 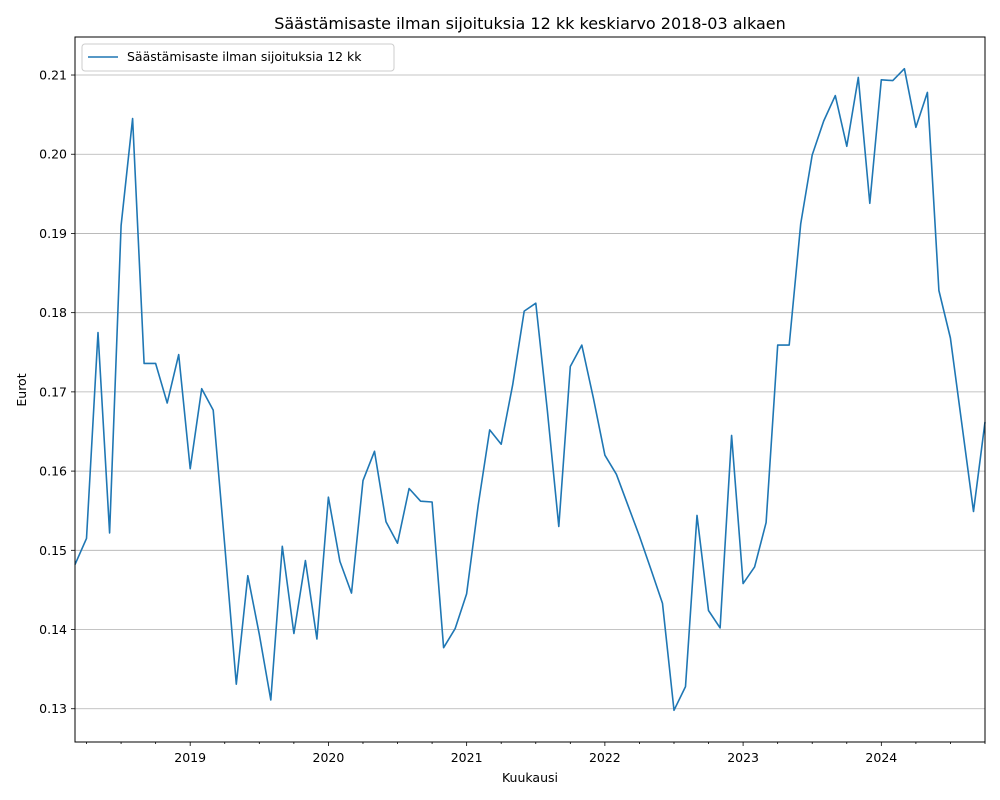 What do you see at coordinates (53, 471) in the screenshot?
I see `y-tick-label: 0.16` at bounding box center [53, 471].